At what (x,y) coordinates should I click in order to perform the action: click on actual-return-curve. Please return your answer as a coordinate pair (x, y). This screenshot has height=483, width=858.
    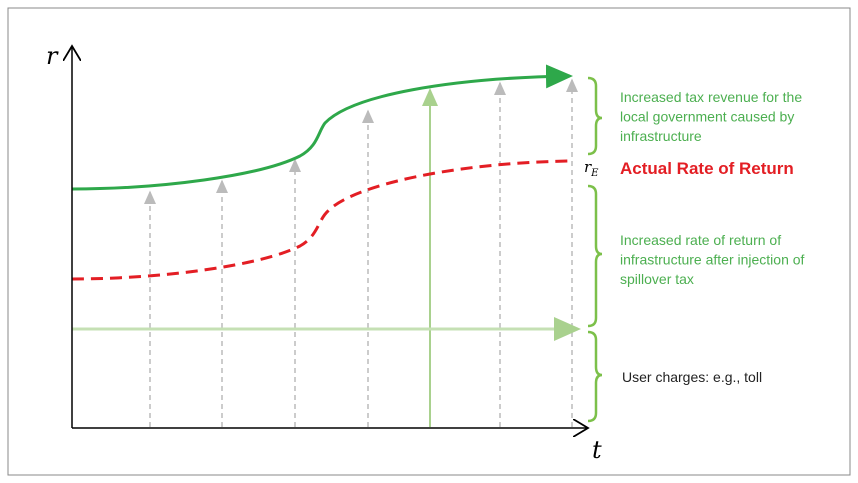
    Looking at the image, I should click on (321, 220).